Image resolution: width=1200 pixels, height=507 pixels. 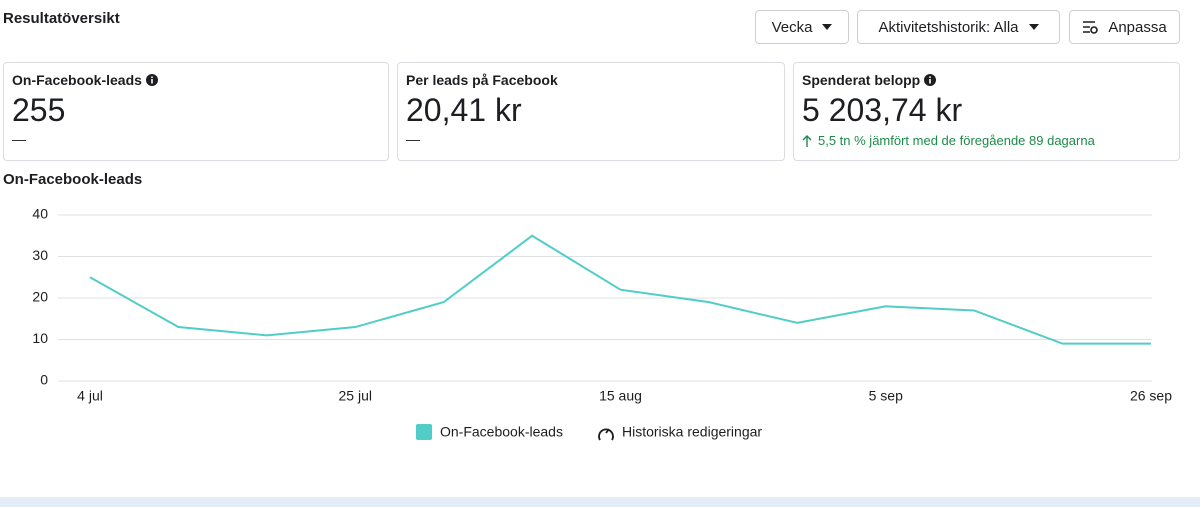 What do you see at coordinates (606, 434) in the screenshot?
I see `legend-icon` at bounding box center [606, 434].